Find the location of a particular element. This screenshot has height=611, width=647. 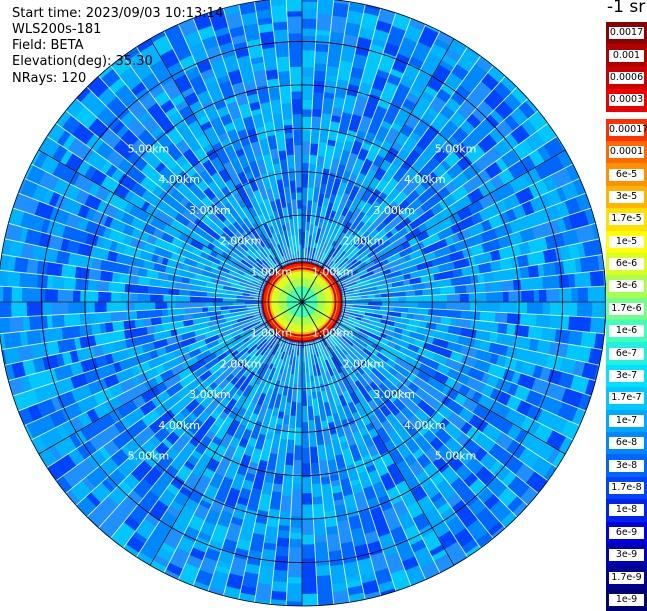

colorbar-tick-label: 6e-8 is located at coordinates (626, 443).